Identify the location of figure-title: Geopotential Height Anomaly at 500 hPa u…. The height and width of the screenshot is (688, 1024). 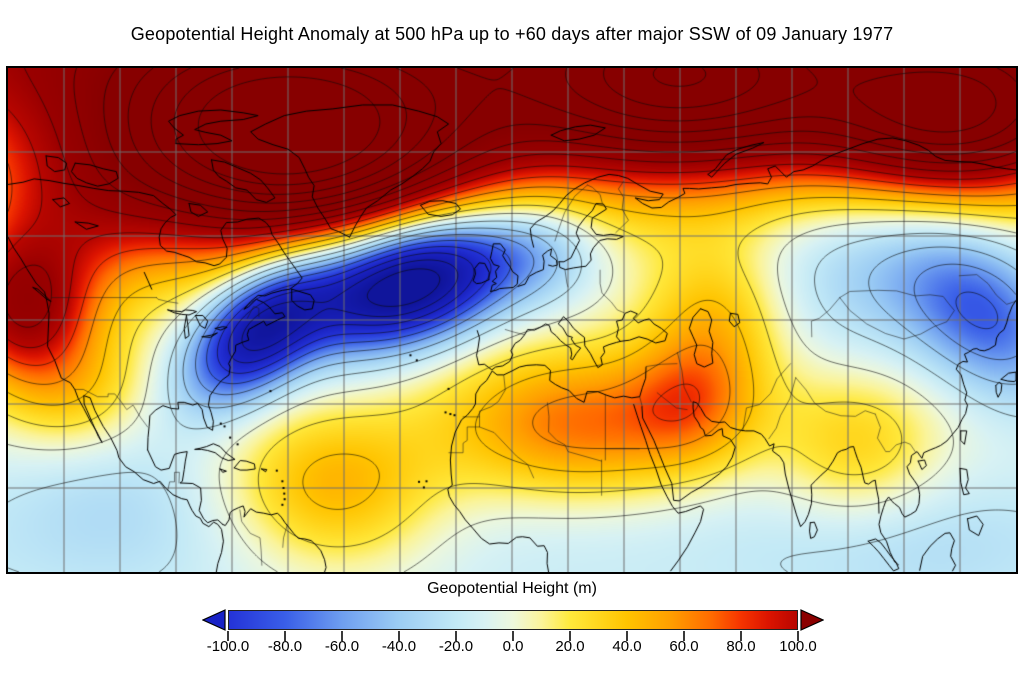
(512, 34).